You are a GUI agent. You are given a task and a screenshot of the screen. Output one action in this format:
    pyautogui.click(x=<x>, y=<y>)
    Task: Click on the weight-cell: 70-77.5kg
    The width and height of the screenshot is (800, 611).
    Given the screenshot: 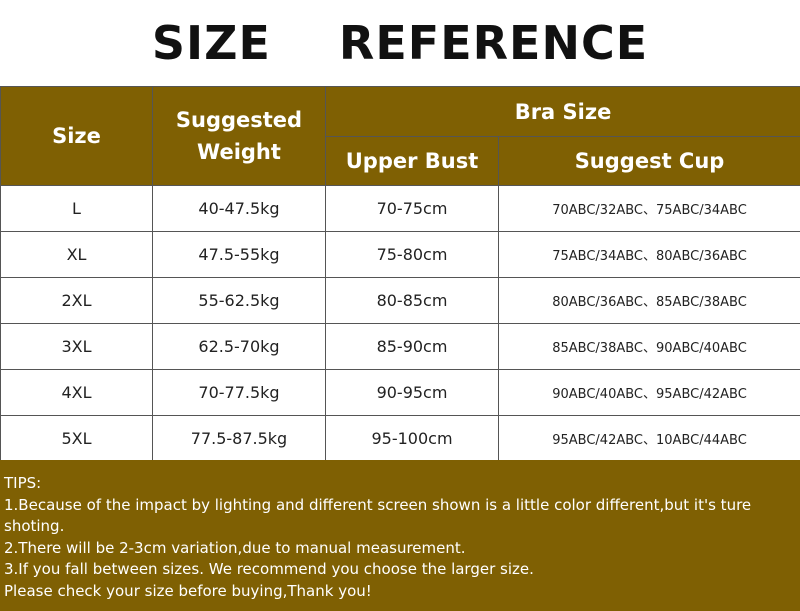 What is the action you would take?
    pyautogui.click(x=239, y=392)
    